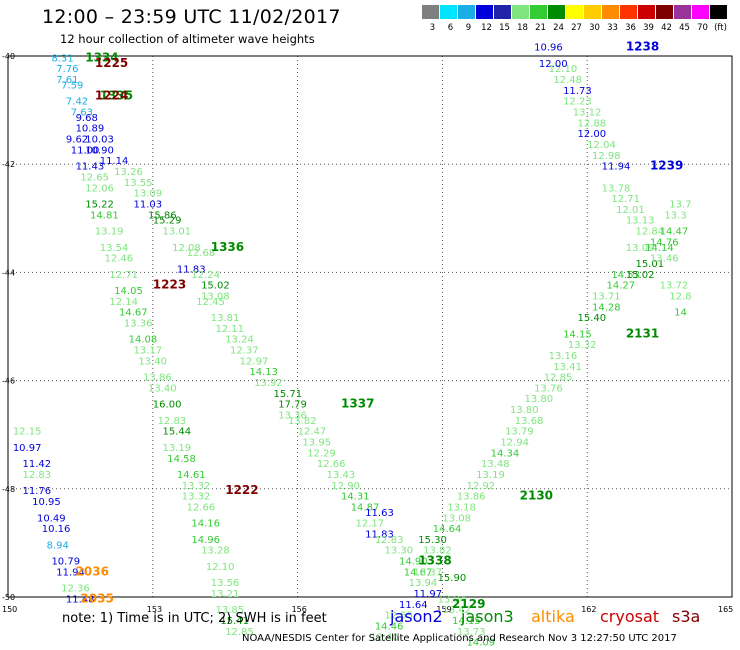  I want to click on wave-height-value: 7.59, so click(72, 85).